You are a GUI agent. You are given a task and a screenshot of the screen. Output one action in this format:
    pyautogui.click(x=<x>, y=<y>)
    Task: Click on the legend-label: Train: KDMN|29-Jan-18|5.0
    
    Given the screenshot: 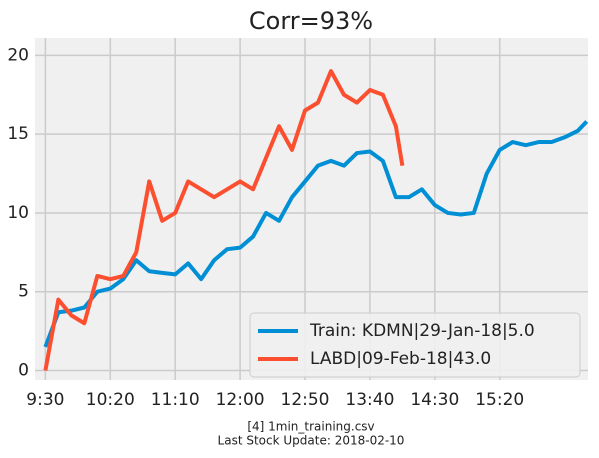 What is the action you would take?
    pyautogui.click(x=422, y=331)
    